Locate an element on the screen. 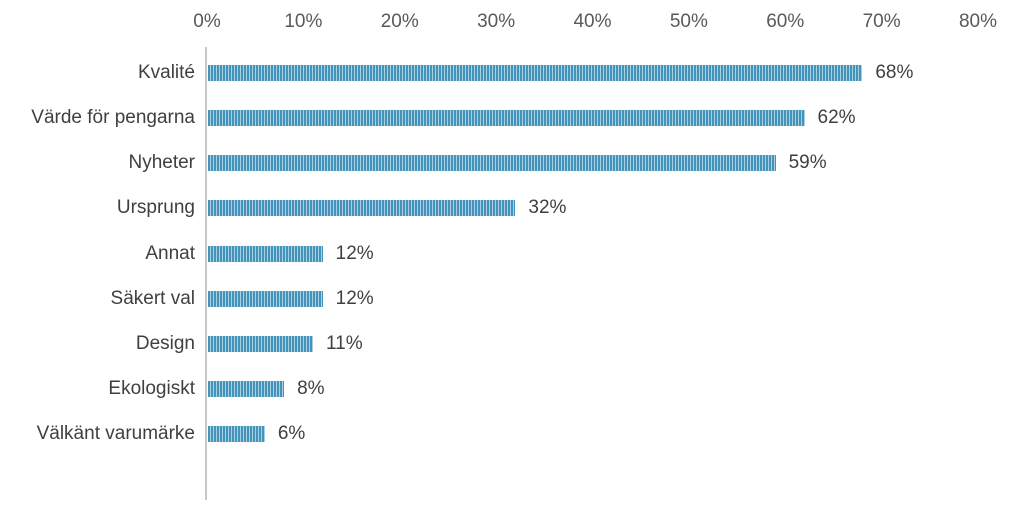 Image resolution: width=1024 pixels, height=514 pixels. axis-tick-label: 10% is located at coordinates (303, 21).